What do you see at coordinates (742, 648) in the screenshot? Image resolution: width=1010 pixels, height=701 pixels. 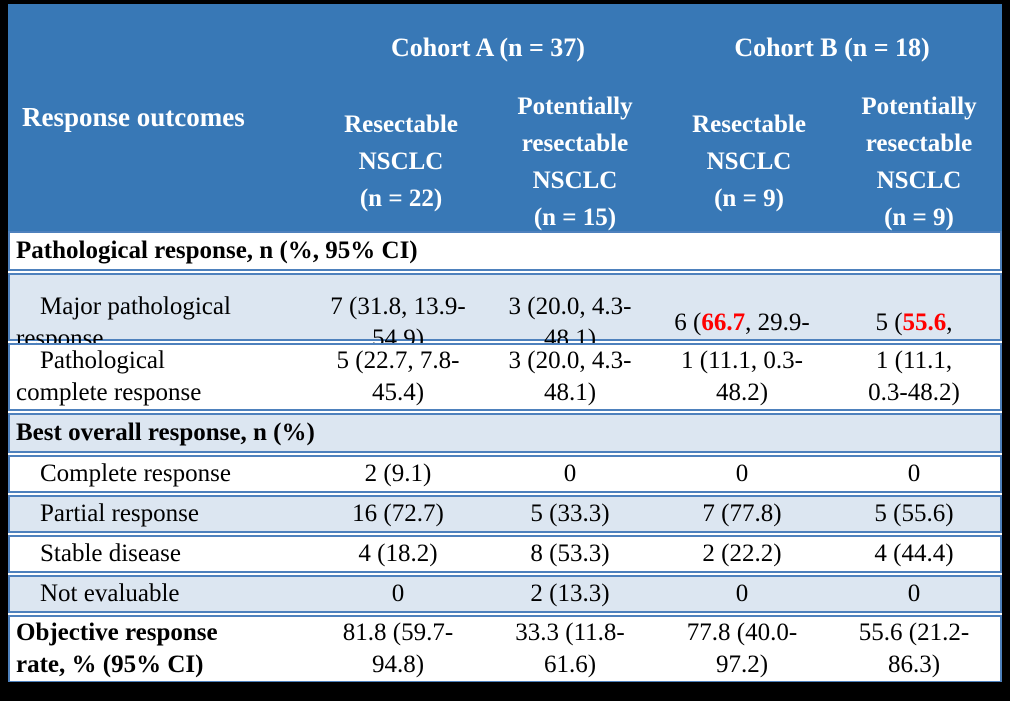 I see `cell-resectable-b: 77.8 (40.0- 97.2)` at bounding box center [742, 648].